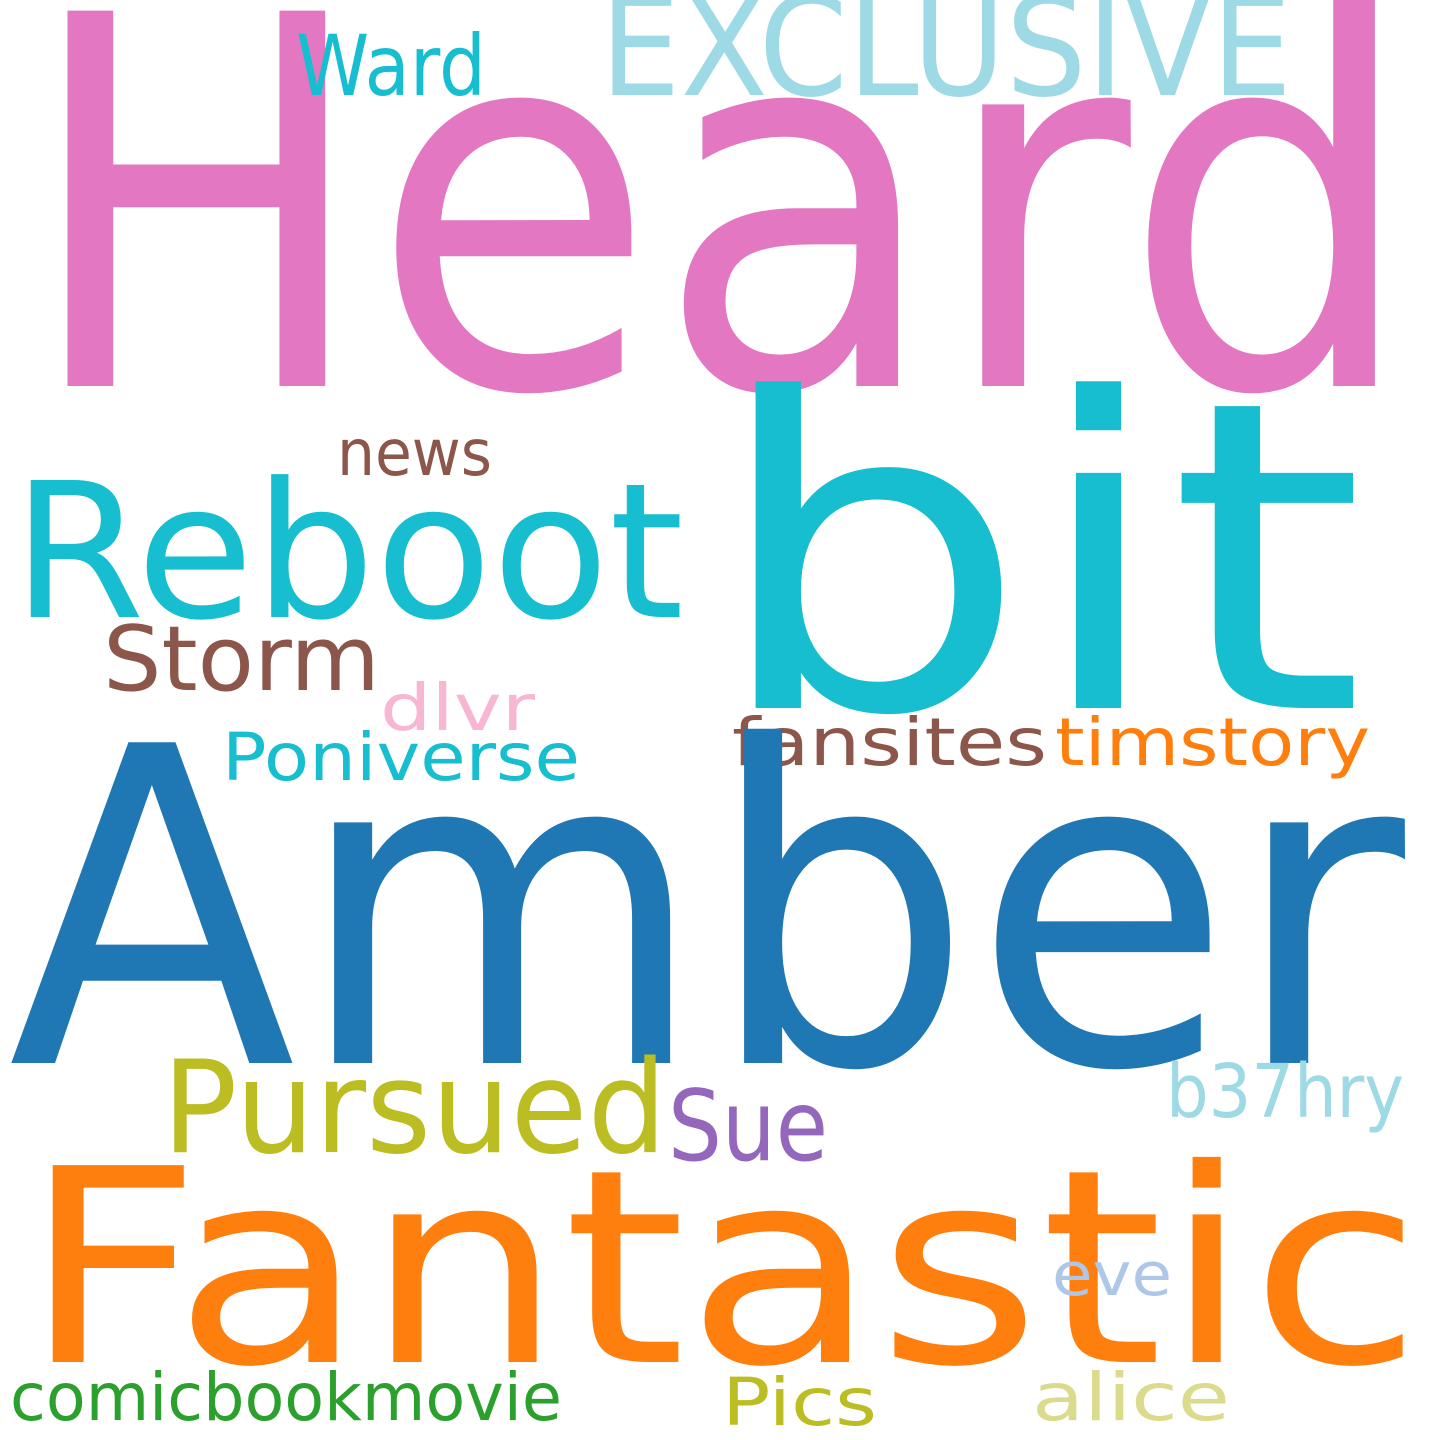 Image resolution: width=1440 pixels, height=1440 pixels. What do you see at coordinates (391, 66) in the screenshot?
I see `word-ward: Ward` at bounding box center [391, 66].